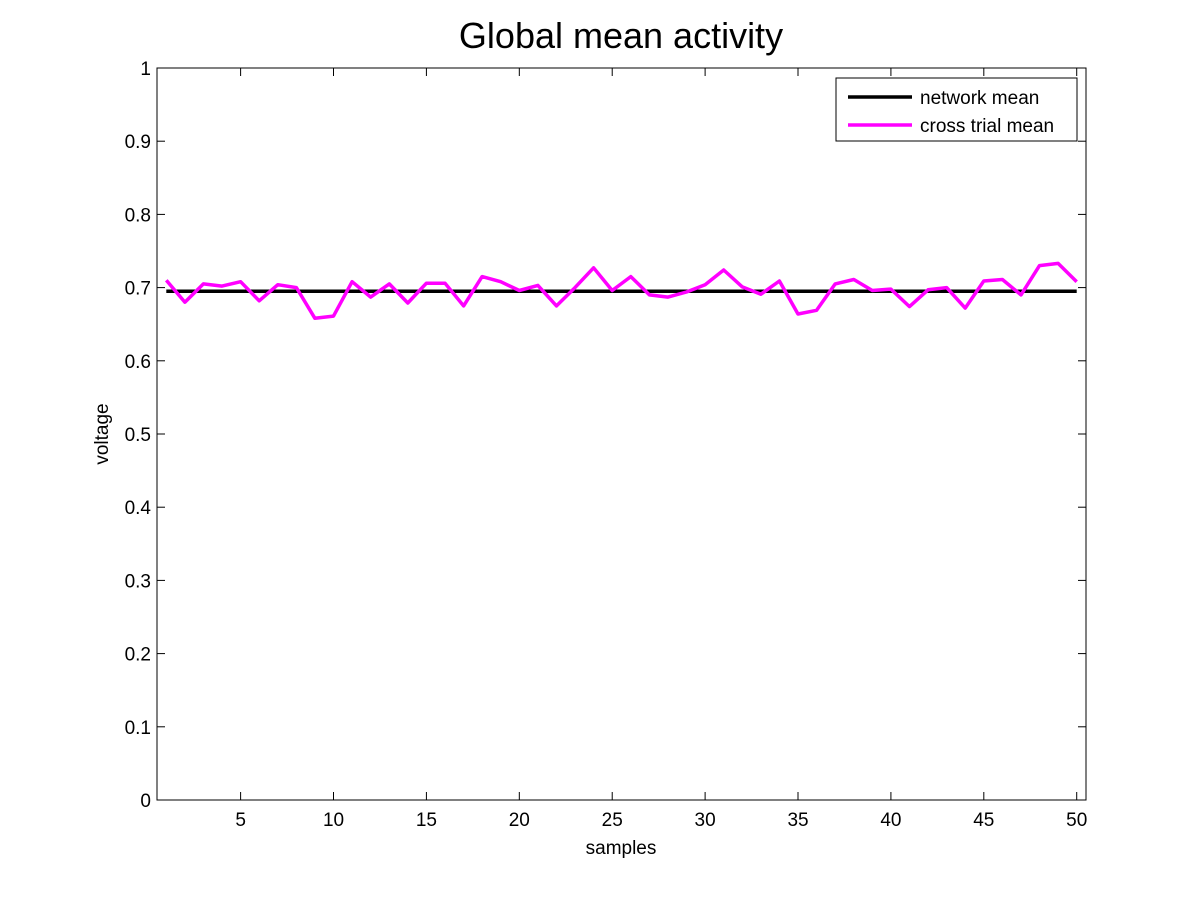  Describe the element at coordinates (426, 820) in the screenshot. I see `x-tick-label: 15` at that location.